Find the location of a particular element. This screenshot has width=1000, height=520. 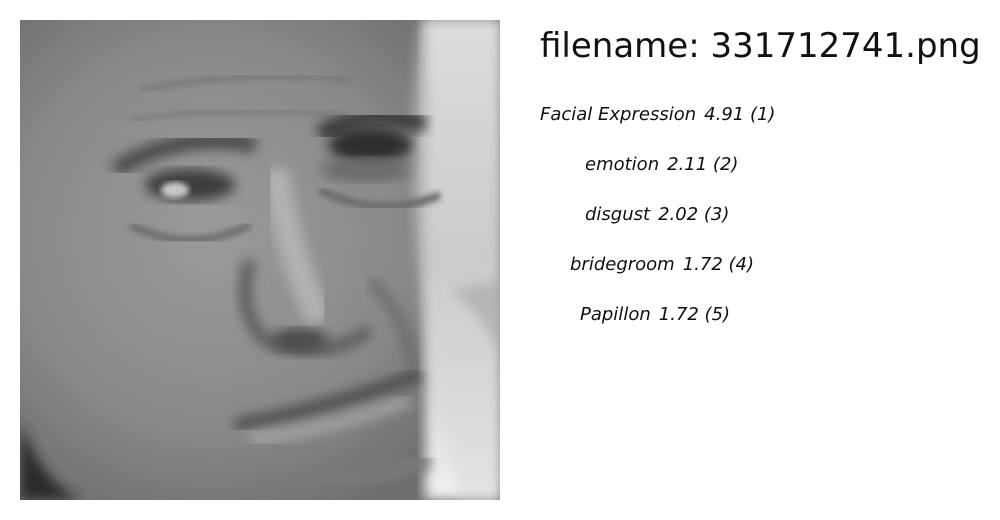

prediction-rank: (3) is located at coordinates (716, 214).